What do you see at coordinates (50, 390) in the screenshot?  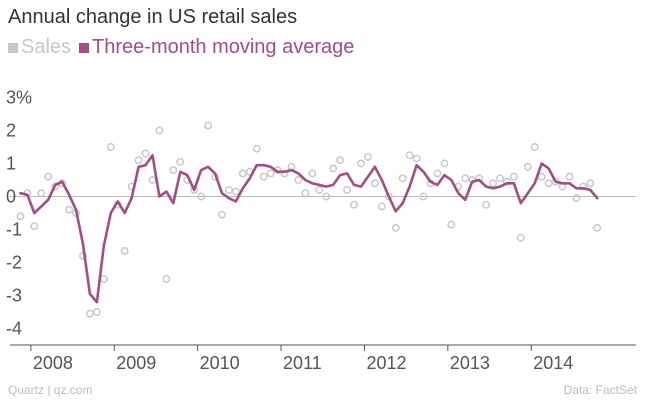 I see `footer-source: Quartz | qz.com` at bounding box center [50, 390].